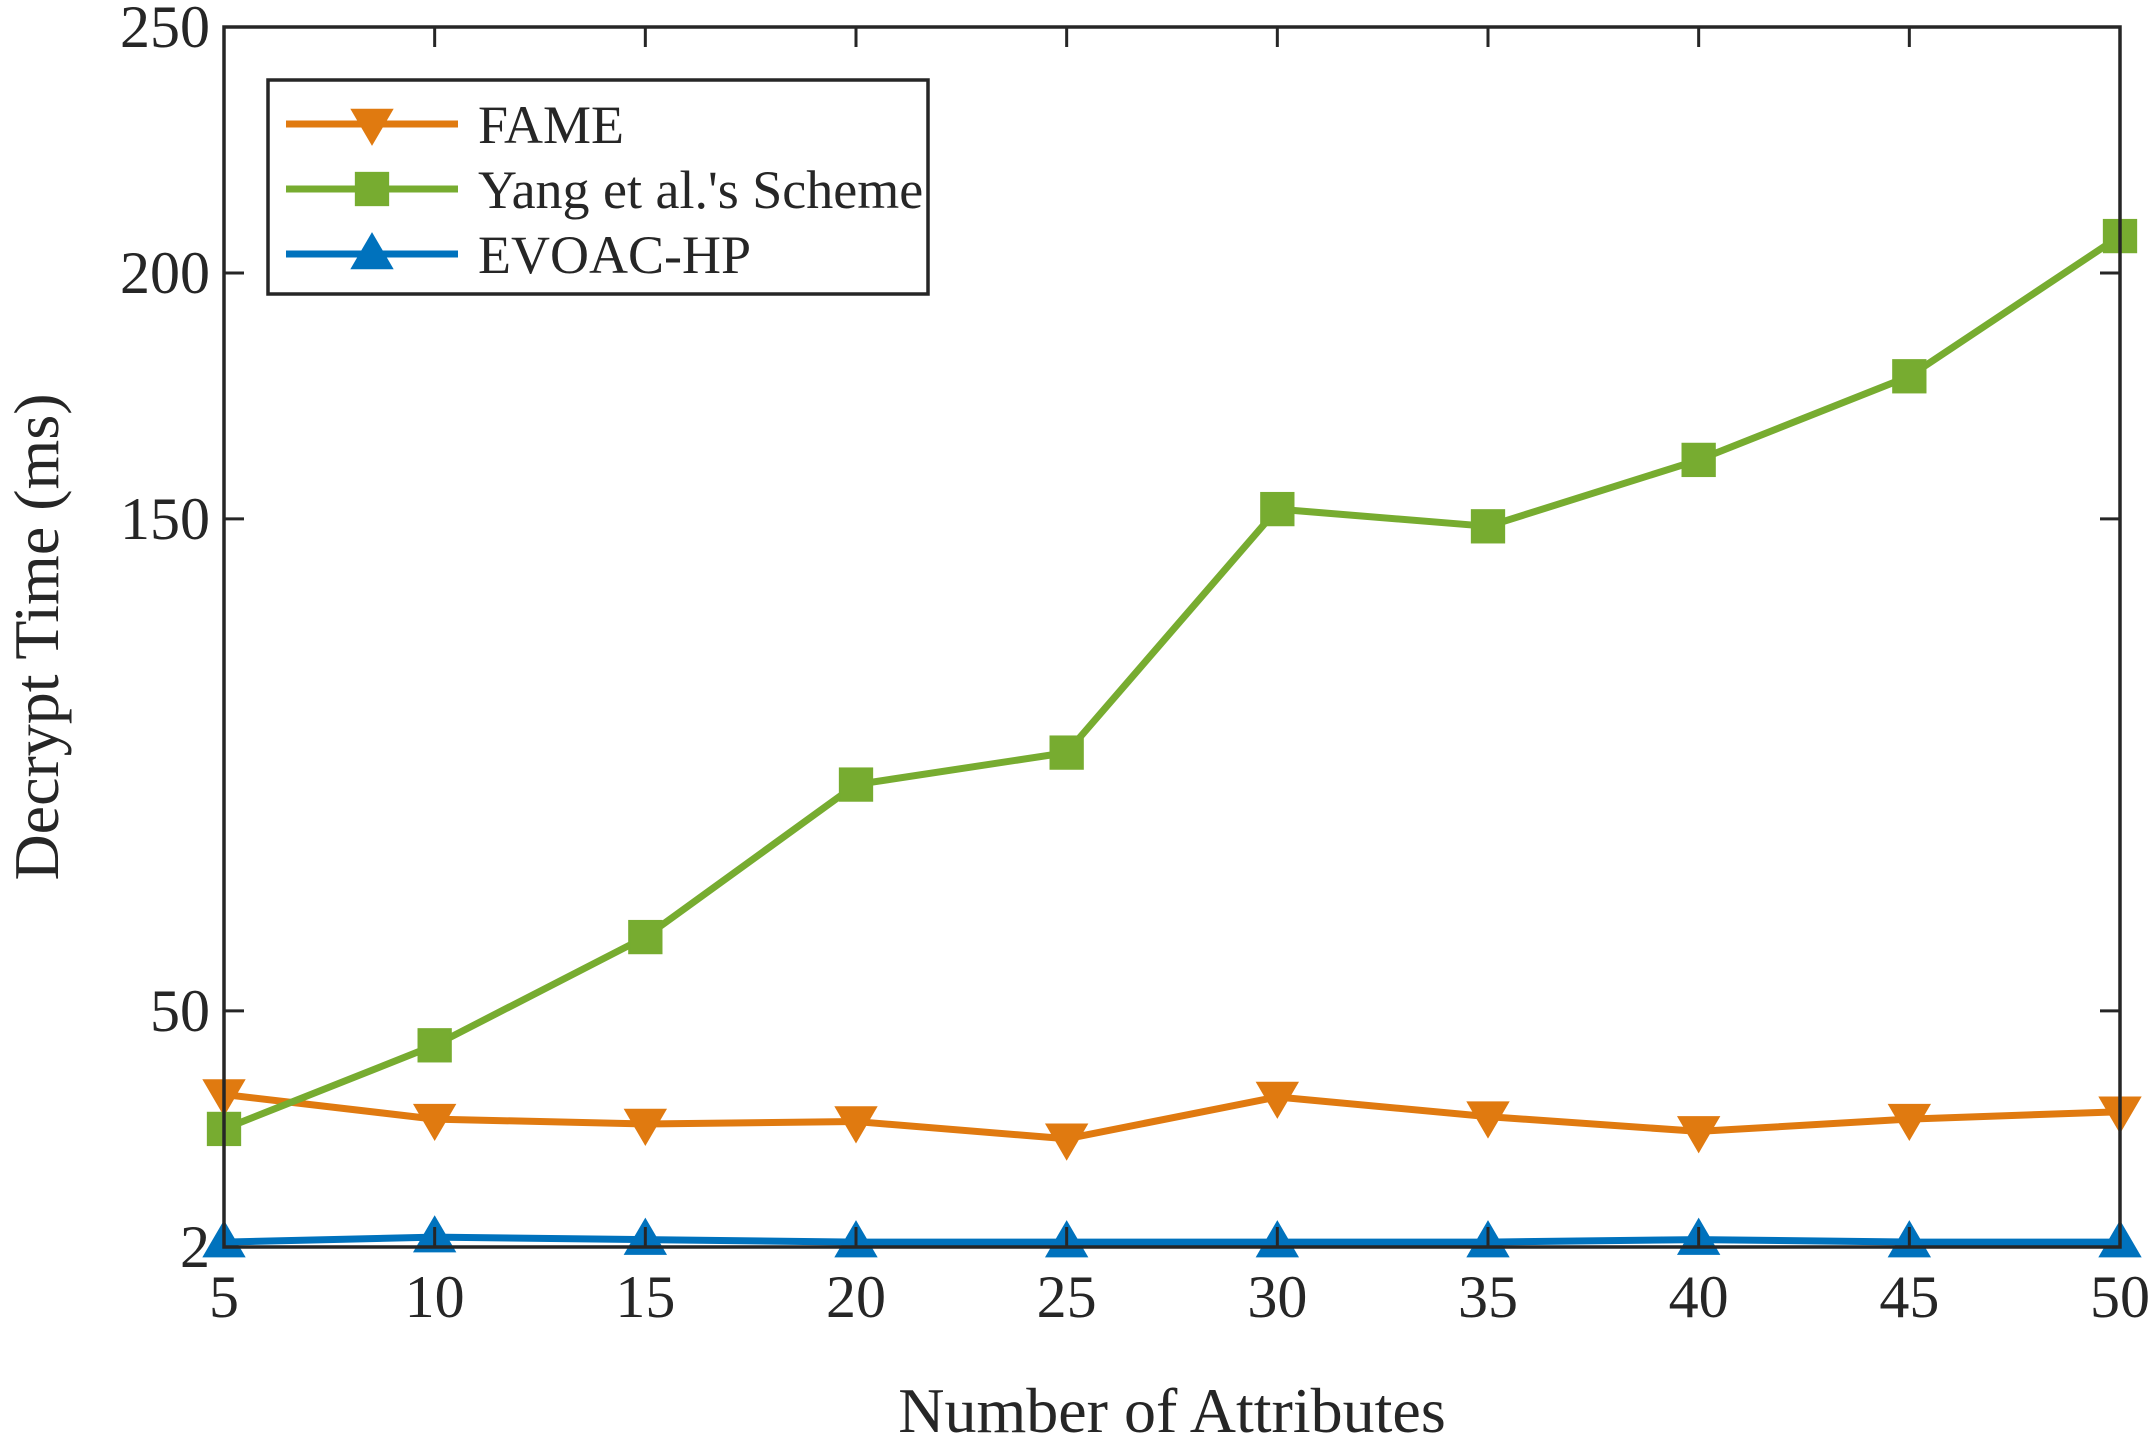  What do you see at coordinates (614, 255) in the screenshot?
I see `legend-label: EVOAC-HP` at bounding box center [614, 255].